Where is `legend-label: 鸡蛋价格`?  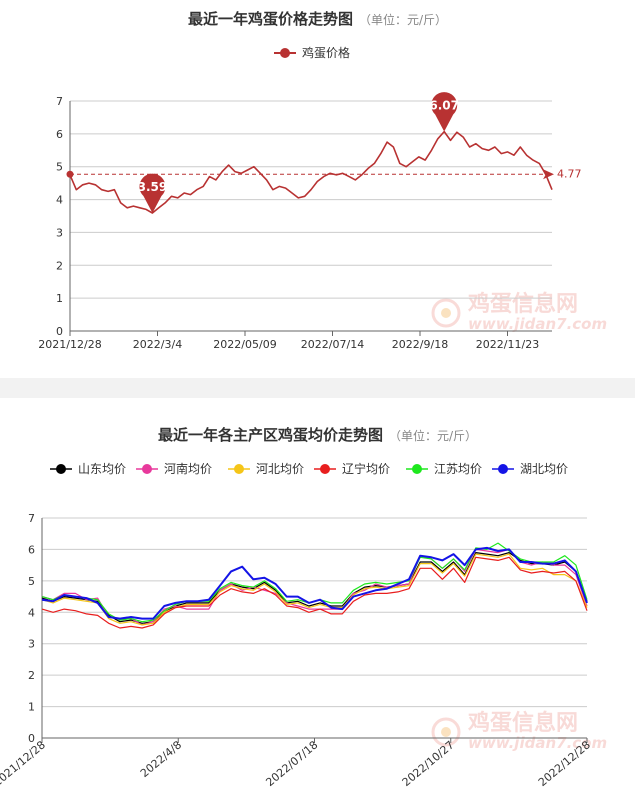
legend-label: 鸡蛋价格 is located at coordinates (326, 52).